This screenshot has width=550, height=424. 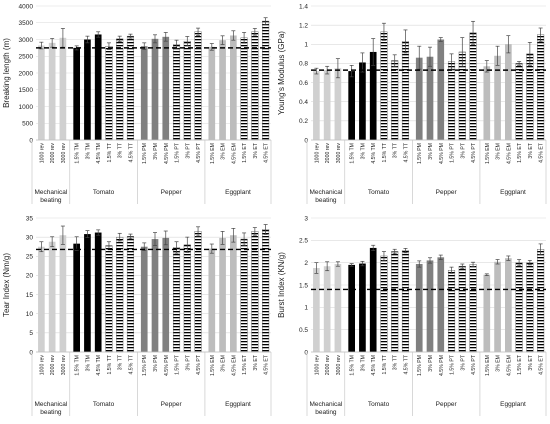 What do you see at coordinates (26, 107) in the screenshot?
I see `y-tick-label: 1000` at bounding box center [26, 107].